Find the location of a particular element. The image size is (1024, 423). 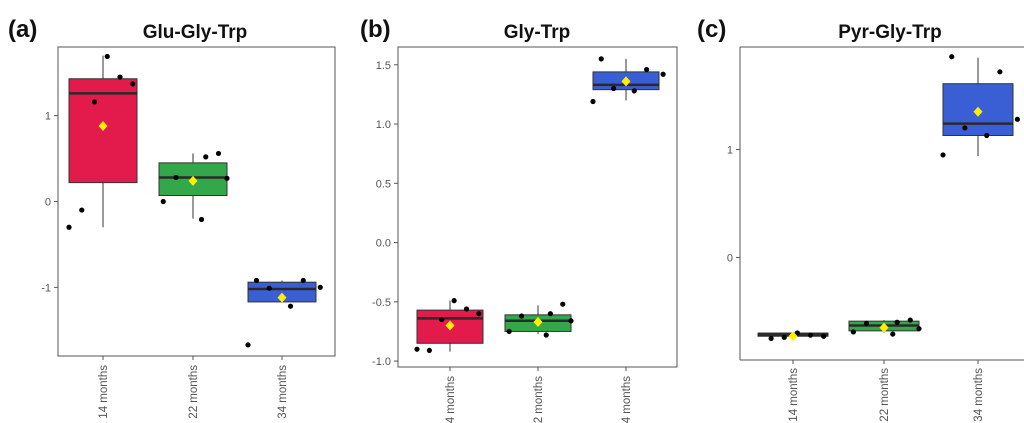

panel-label: (b) is located at coordinates (375, 29).